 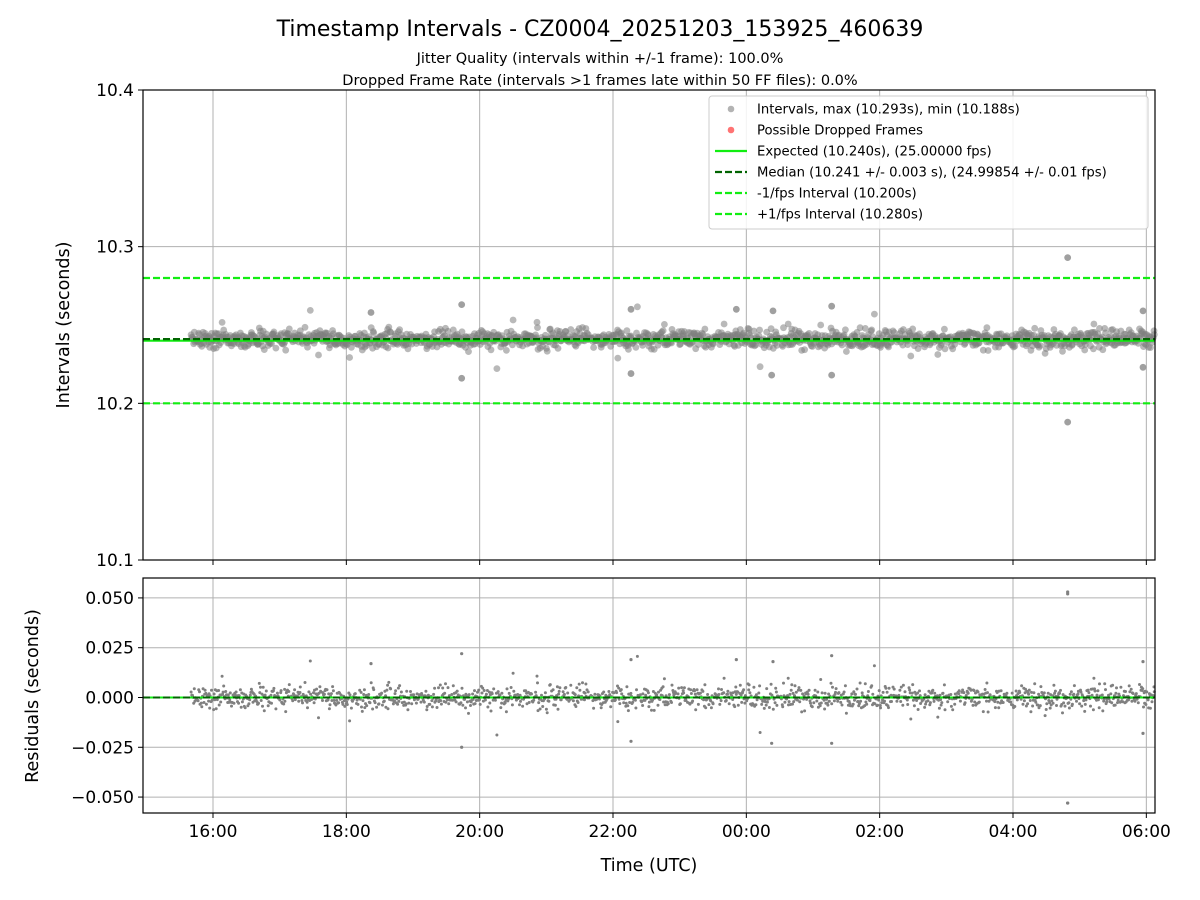 What do you see at coordinates (819, 215) in the screenshot?
I see `legend-entry-plus: +1/fps Interval (10.280s)` at bounding box center [819, 215].